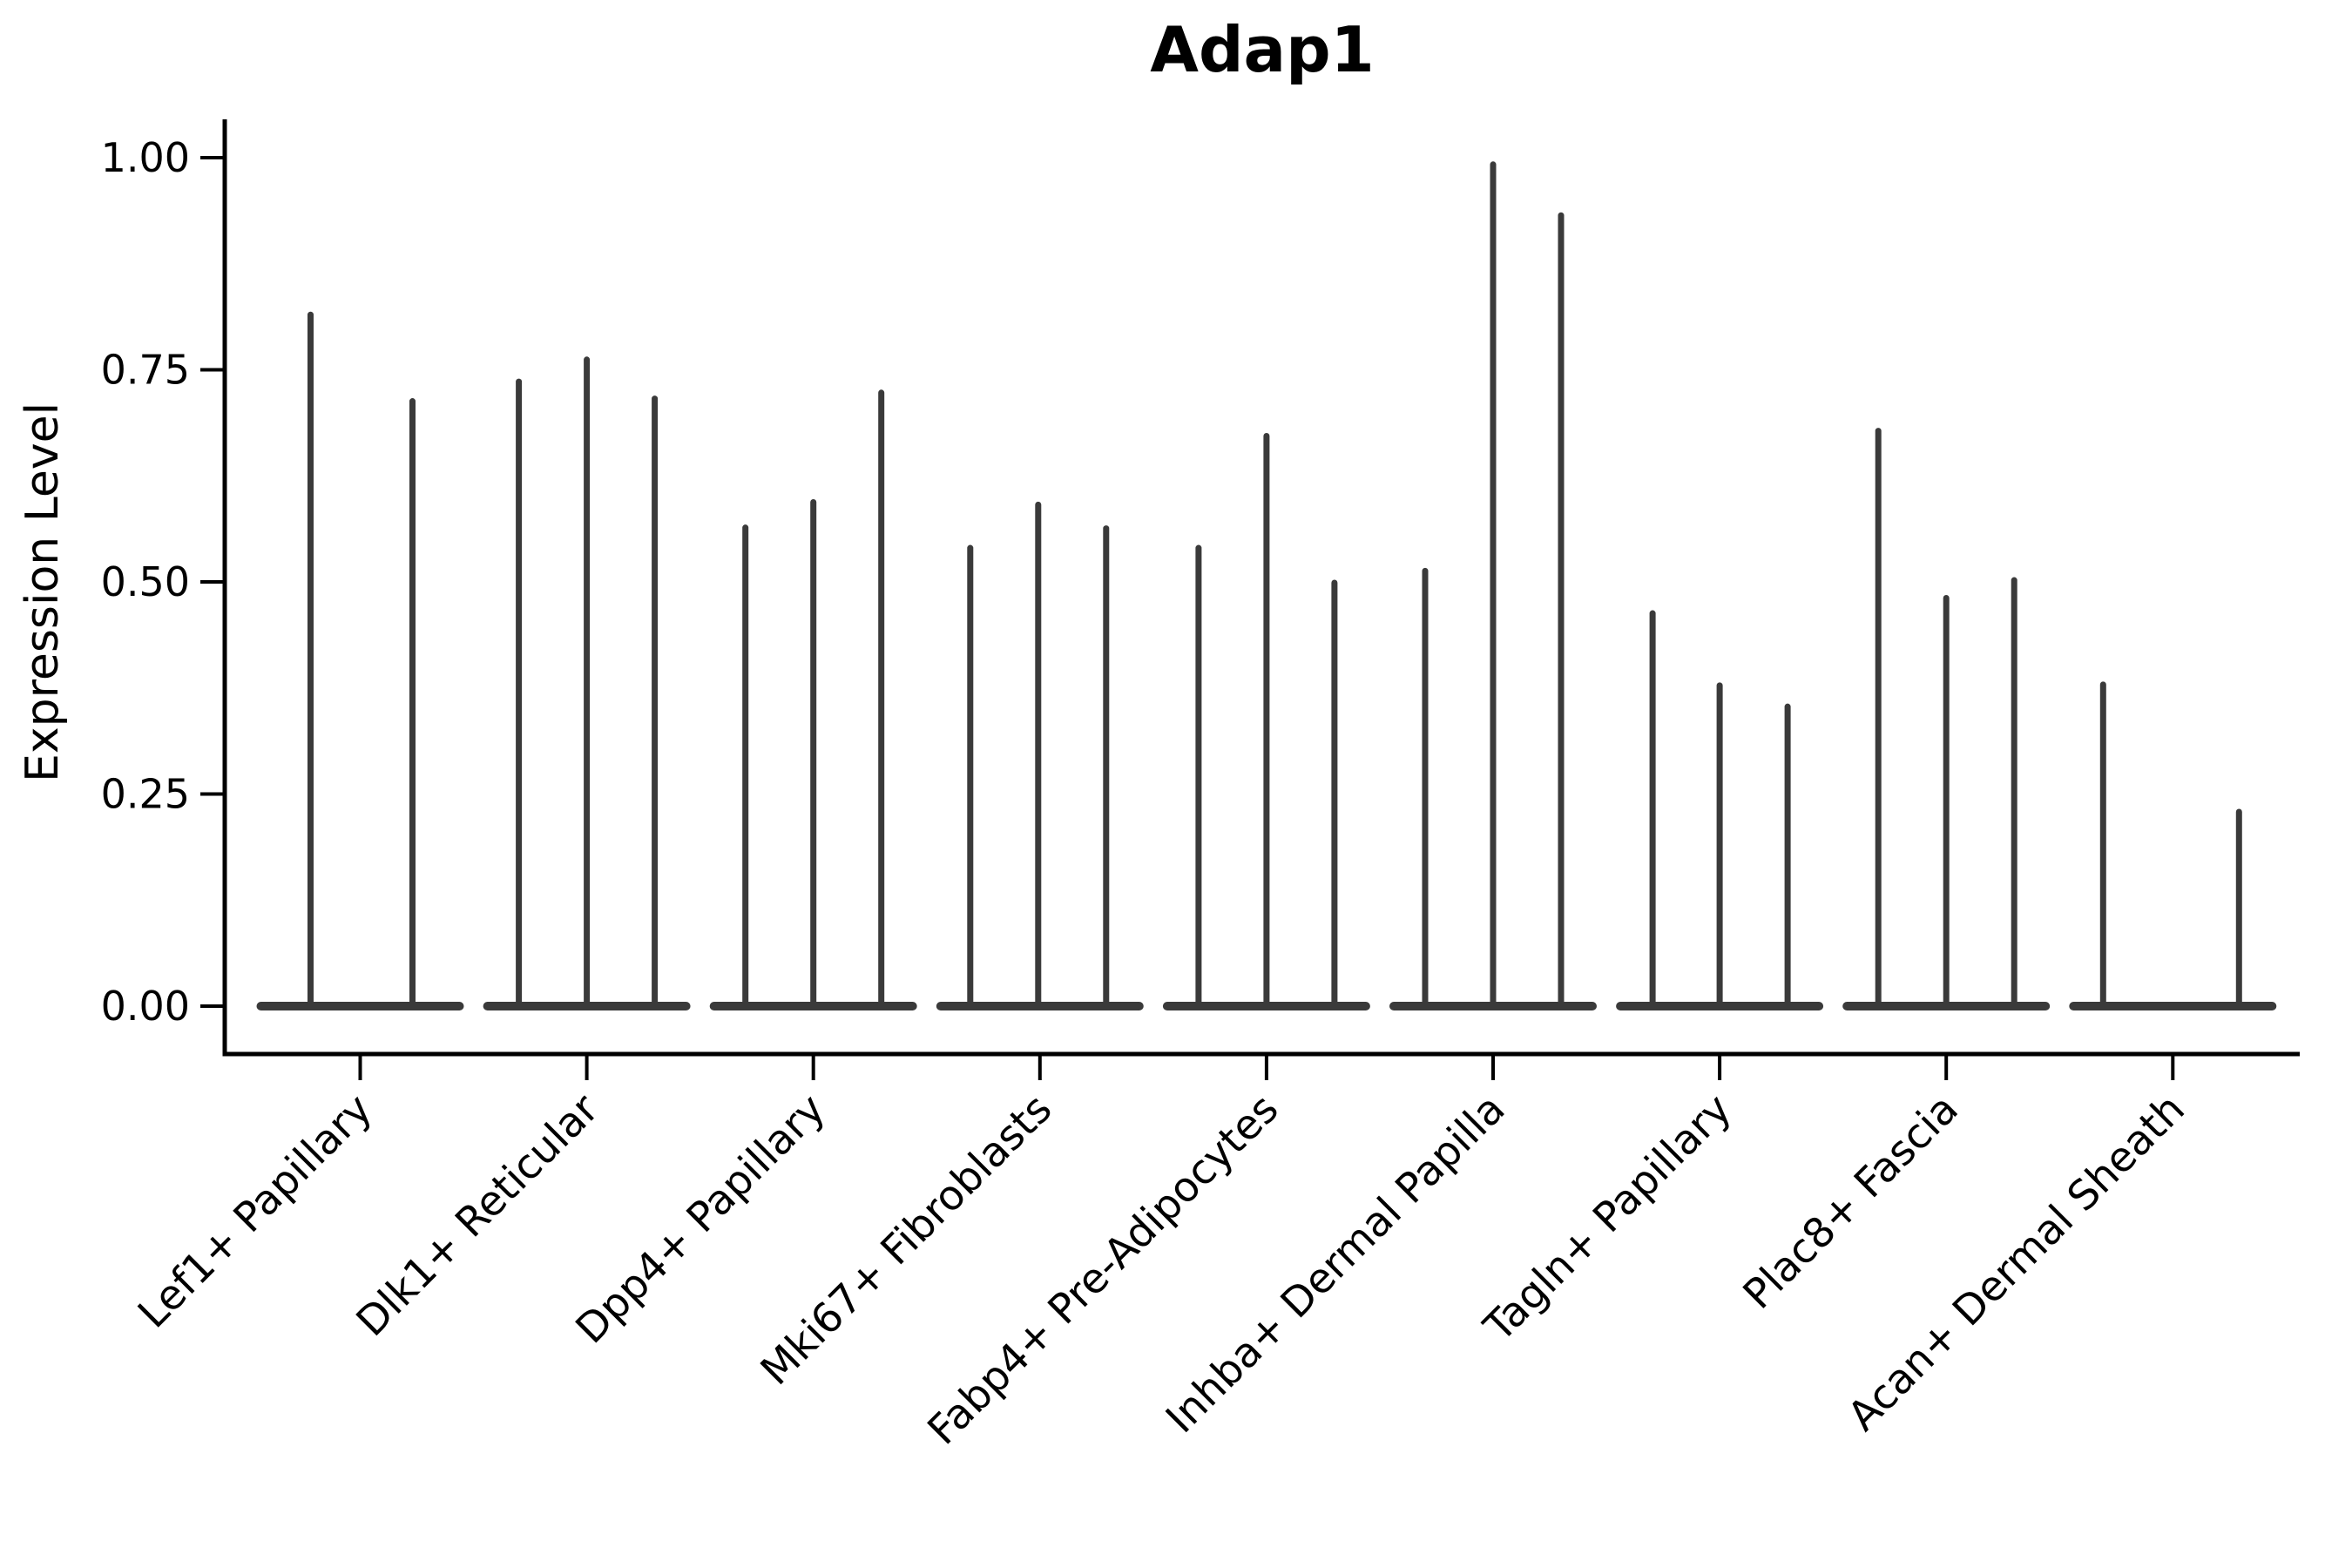 This screenshot has width=2352, height=1568. What do you see at coordinates (1851, 1202) in the screenshot?
I see `x-tick-label: Plac8+ Fascia` at bounding box center [1851, 1202].